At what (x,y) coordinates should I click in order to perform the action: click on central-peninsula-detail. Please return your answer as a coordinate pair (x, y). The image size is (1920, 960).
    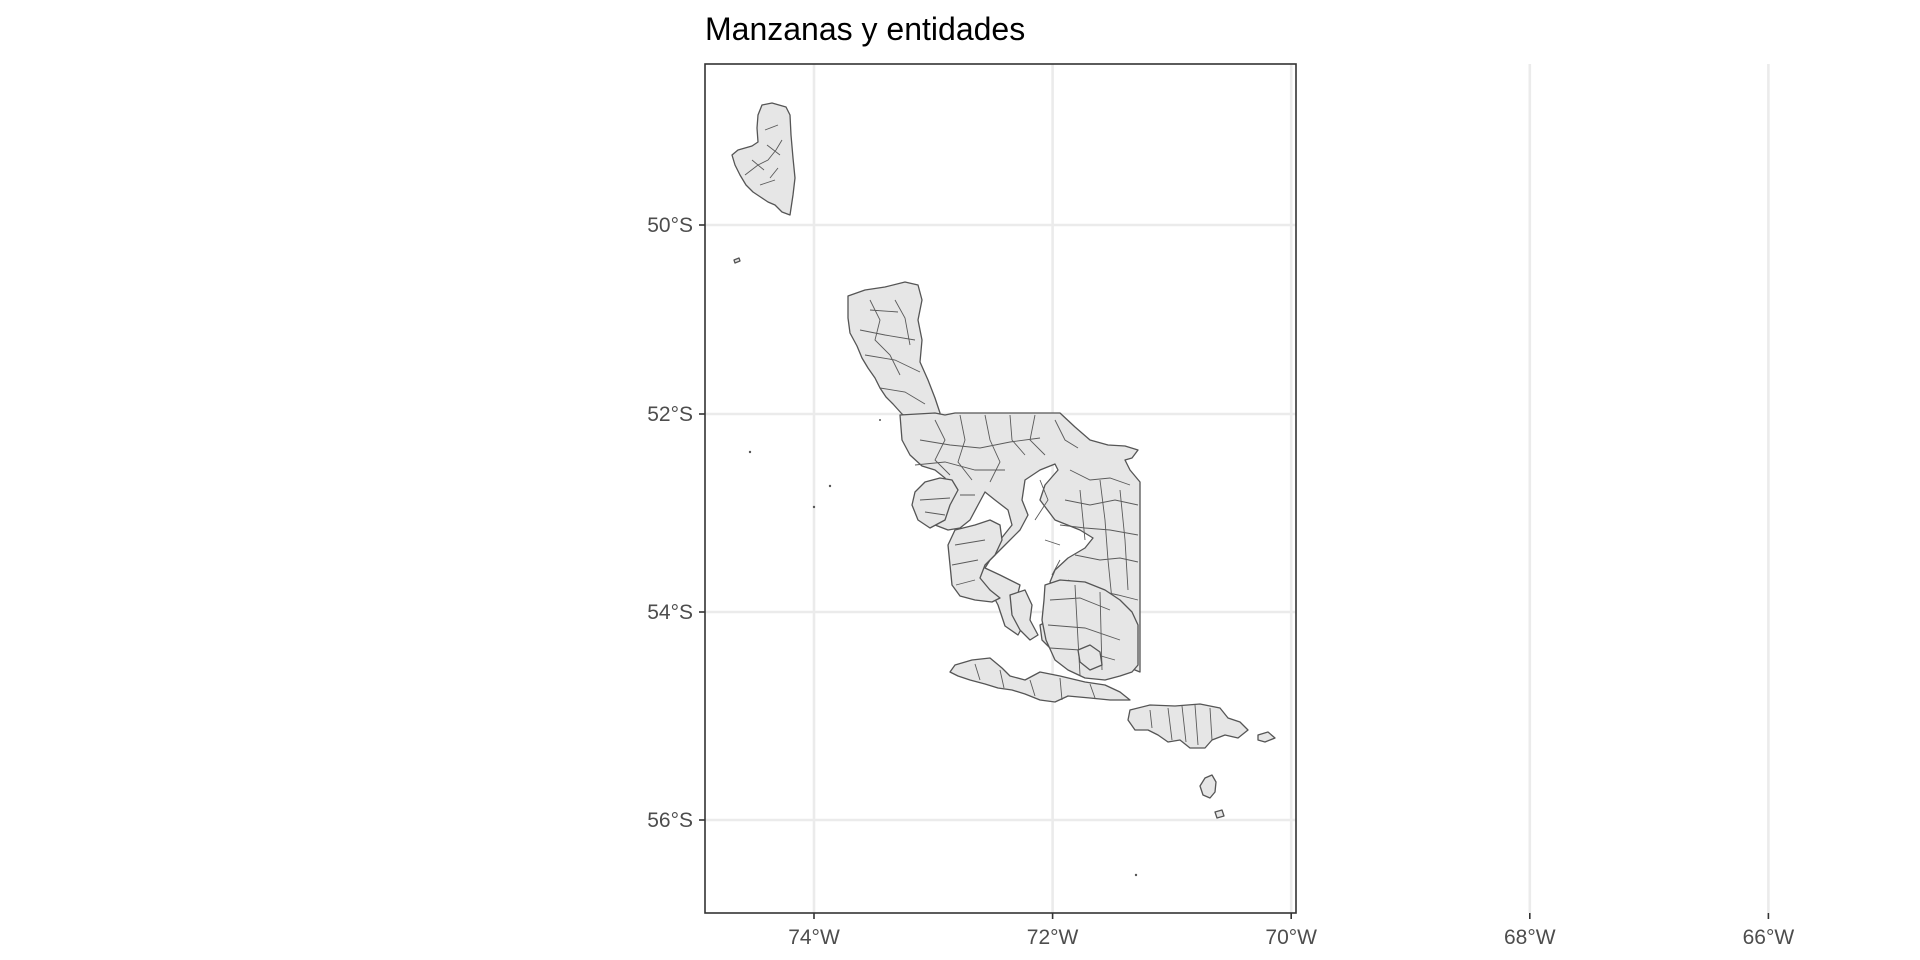
    Looking at the image, I should click on (892, 352).